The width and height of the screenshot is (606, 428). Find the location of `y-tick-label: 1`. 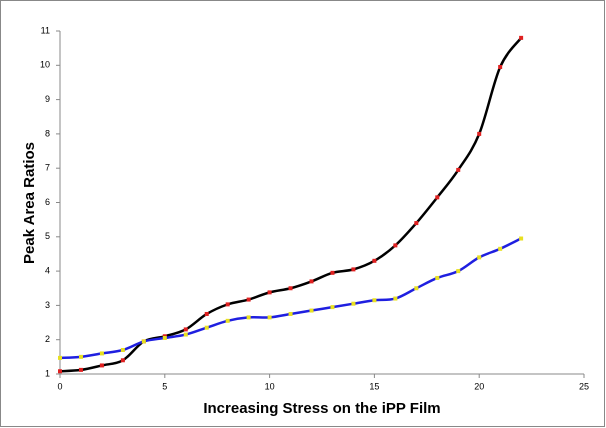

y-tick-label: 1 is located at coordinates (47, 373).